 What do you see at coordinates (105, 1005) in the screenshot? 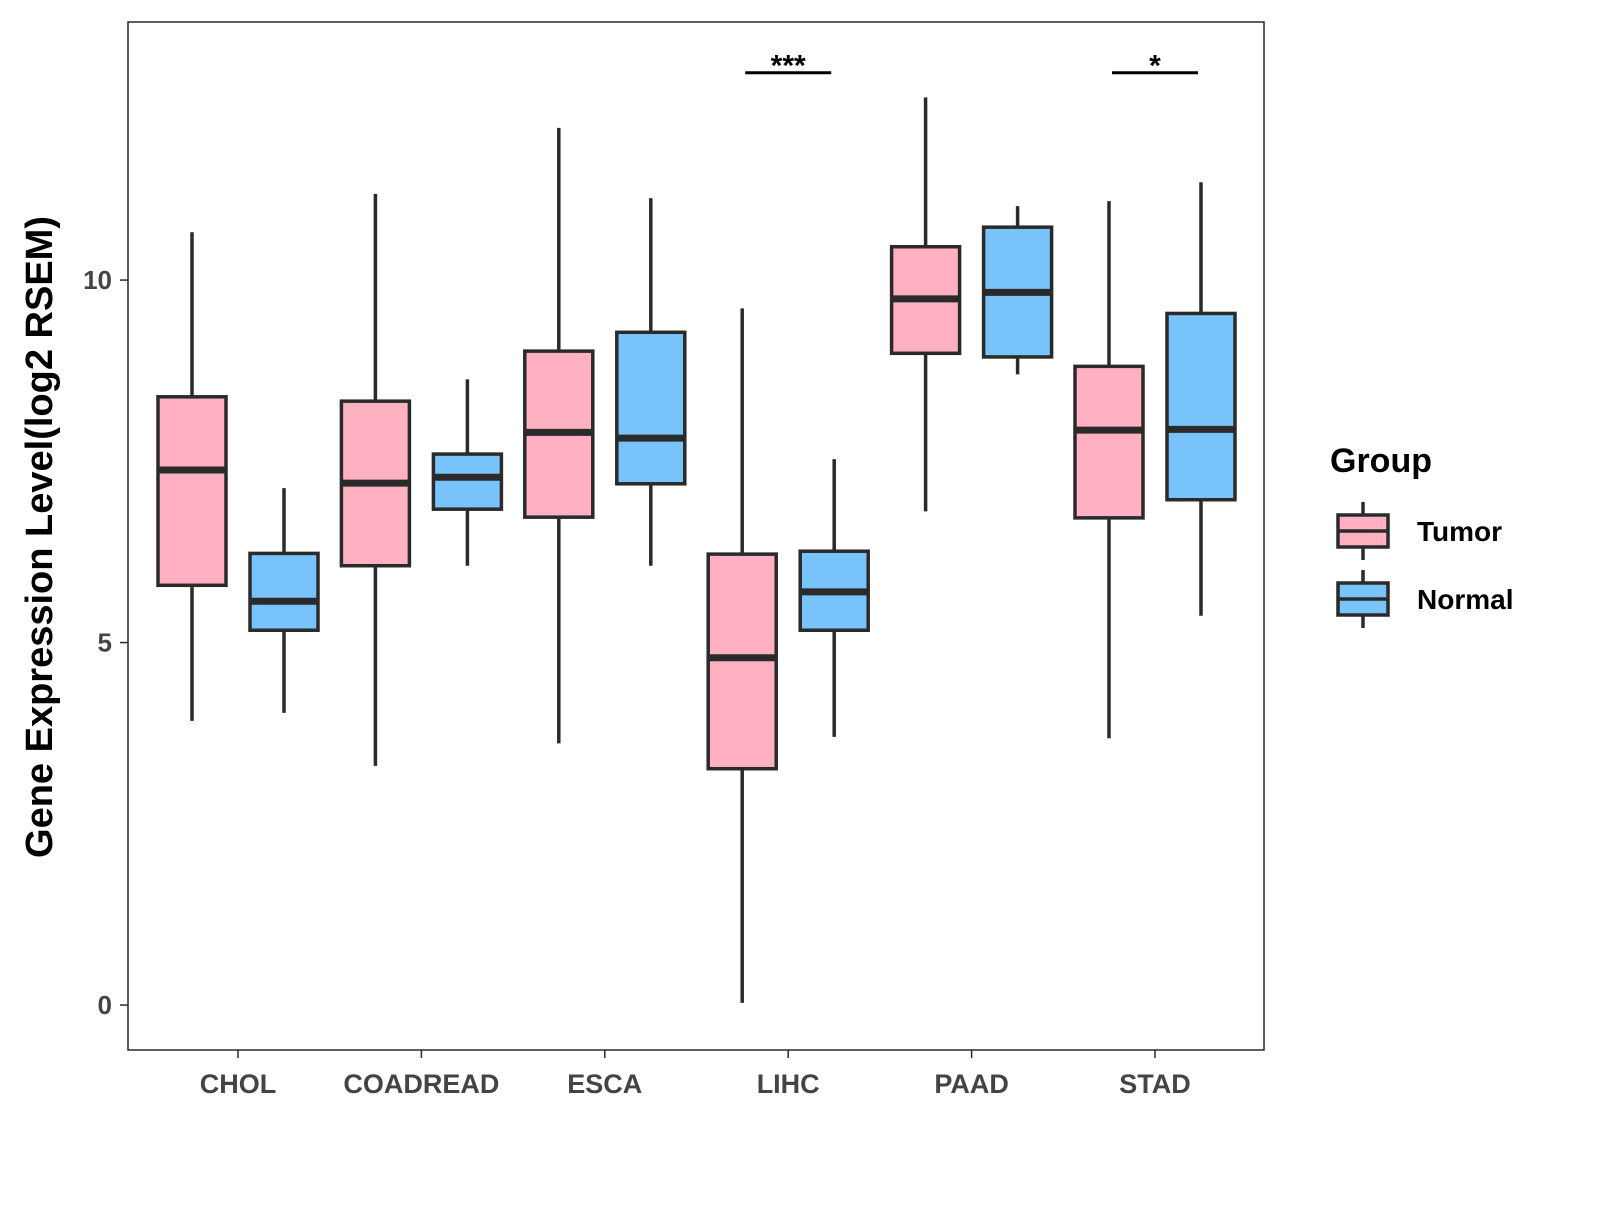
I see `y-tick-label: 0` at bounding box center [105, 1005].